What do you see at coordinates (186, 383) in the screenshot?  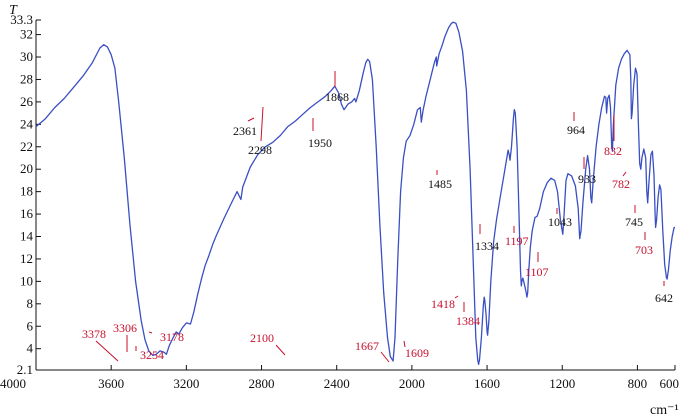 I see `x-tick-label: 3200` at bounding box center [186, 383].